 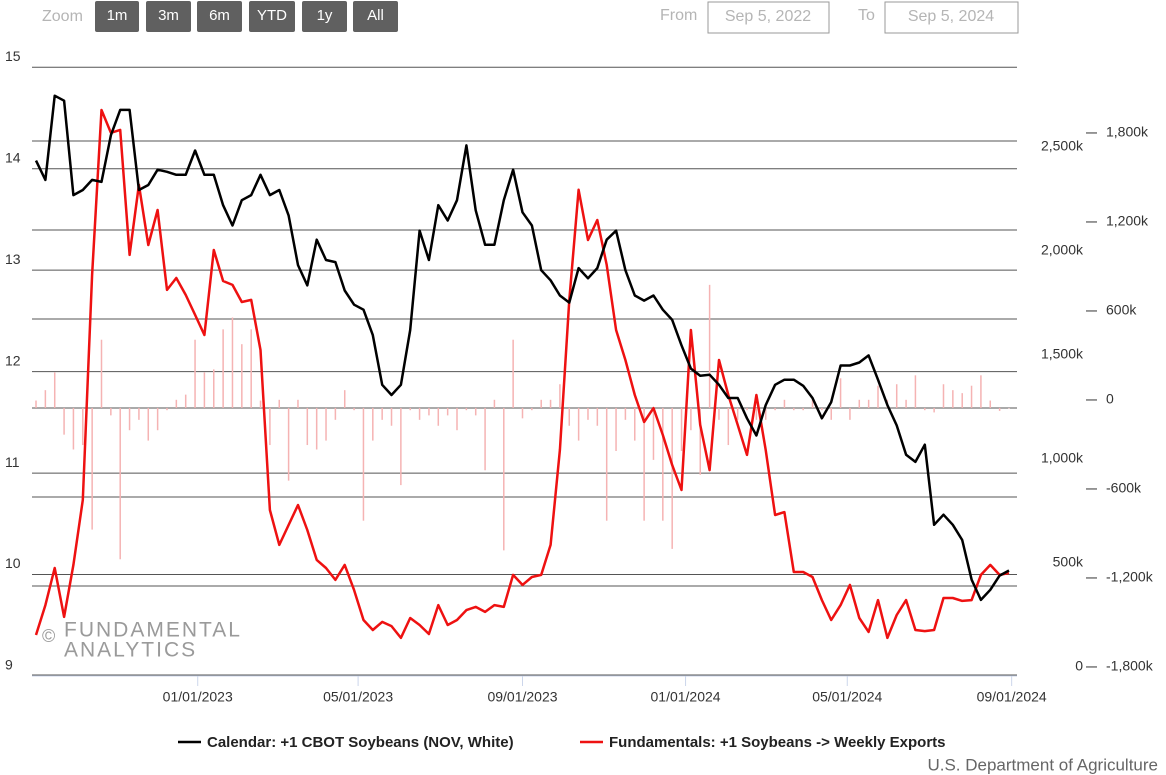 I want to click on x-tick-label: 05/01/2024, so click(x=847, y=697).